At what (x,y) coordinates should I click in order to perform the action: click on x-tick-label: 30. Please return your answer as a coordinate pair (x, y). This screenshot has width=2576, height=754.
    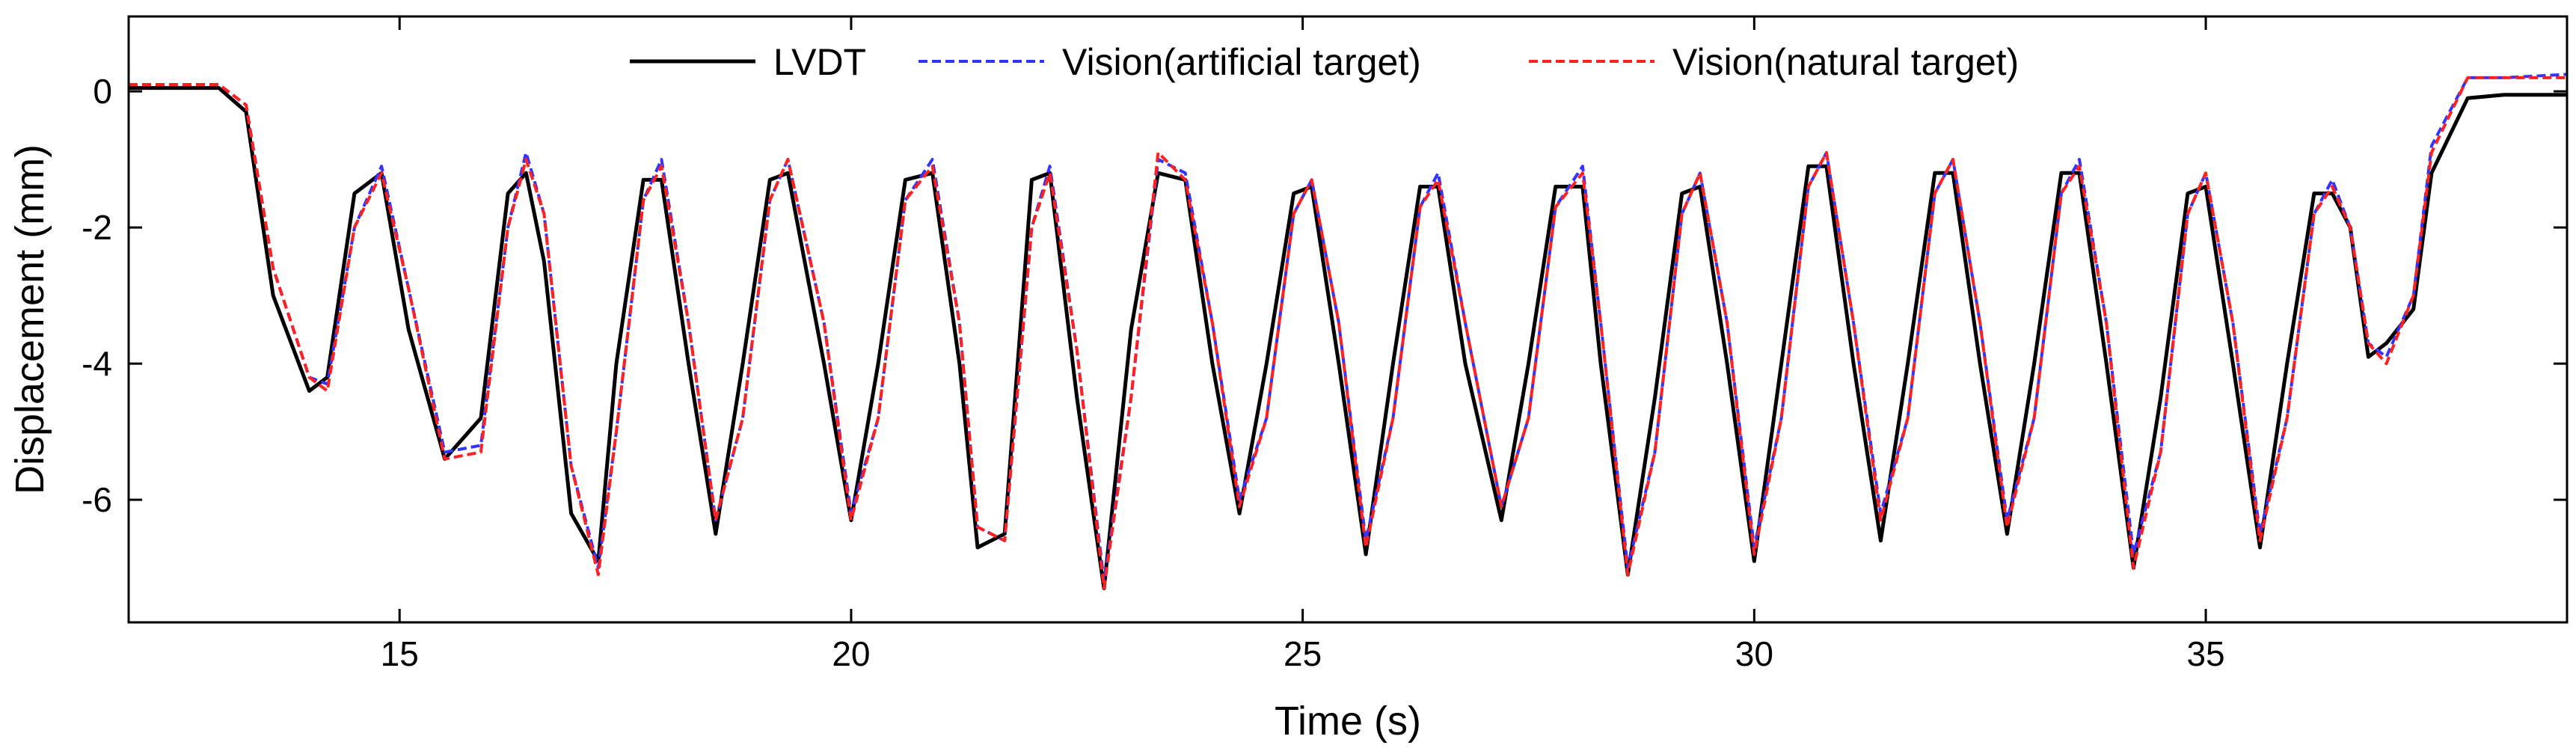
    Looking at the image, I should click on (1754, 653).